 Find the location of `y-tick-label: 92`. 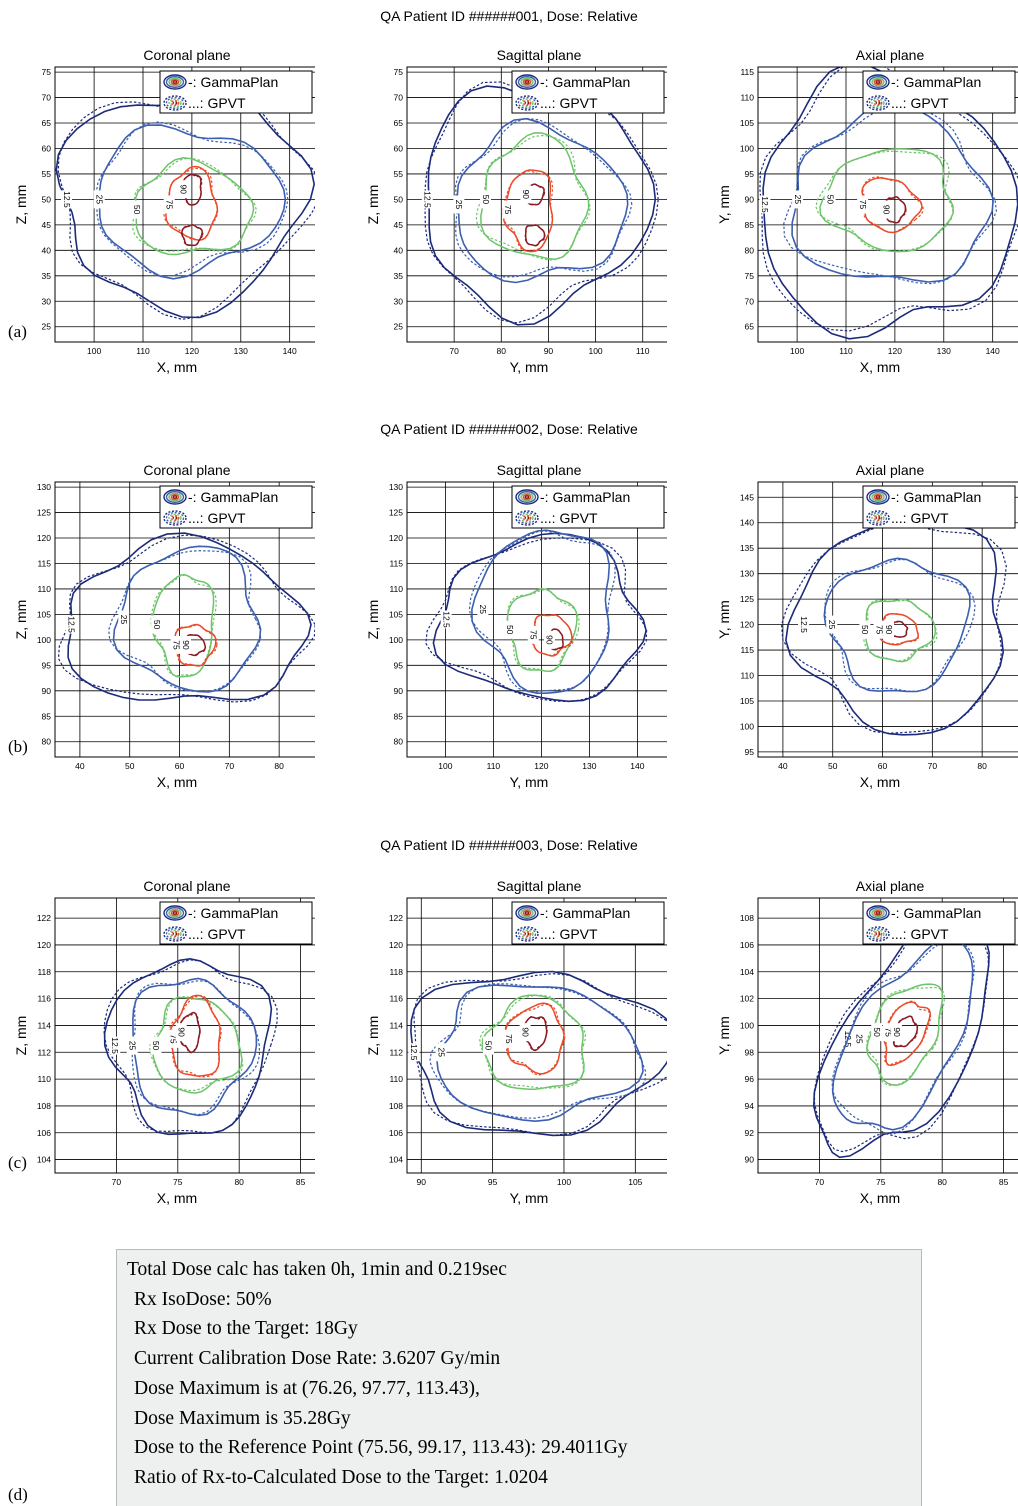

y-tick-label: 92 is located at coordinates (750, 1133).